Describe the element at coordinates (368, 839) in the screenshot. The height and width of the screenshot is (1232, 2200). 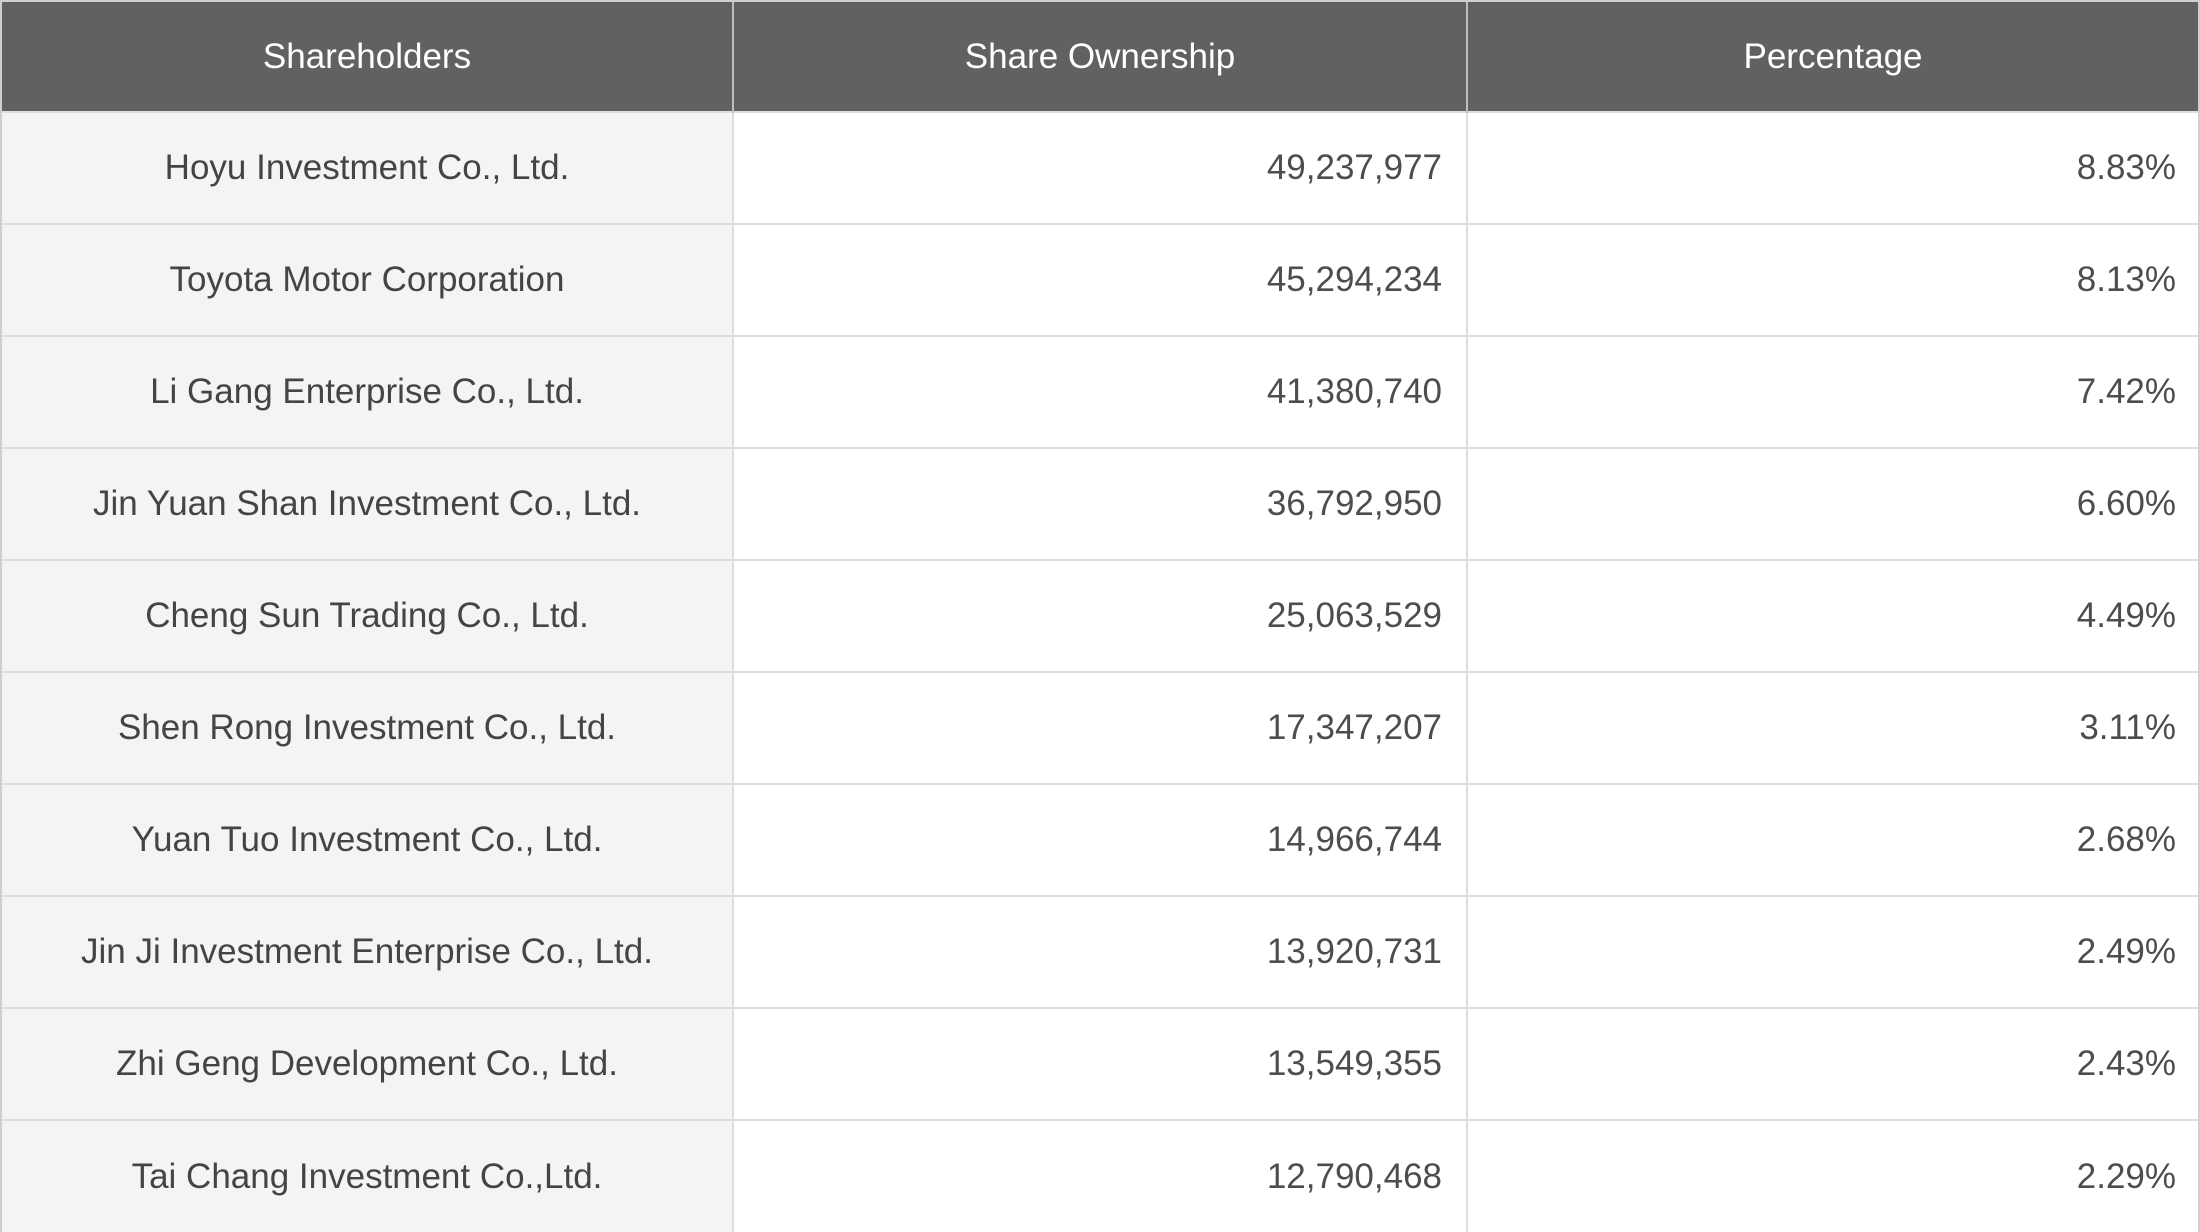
I see `shareholder-name: Yuan Tuo Investment Co., Ltd.` at that location.